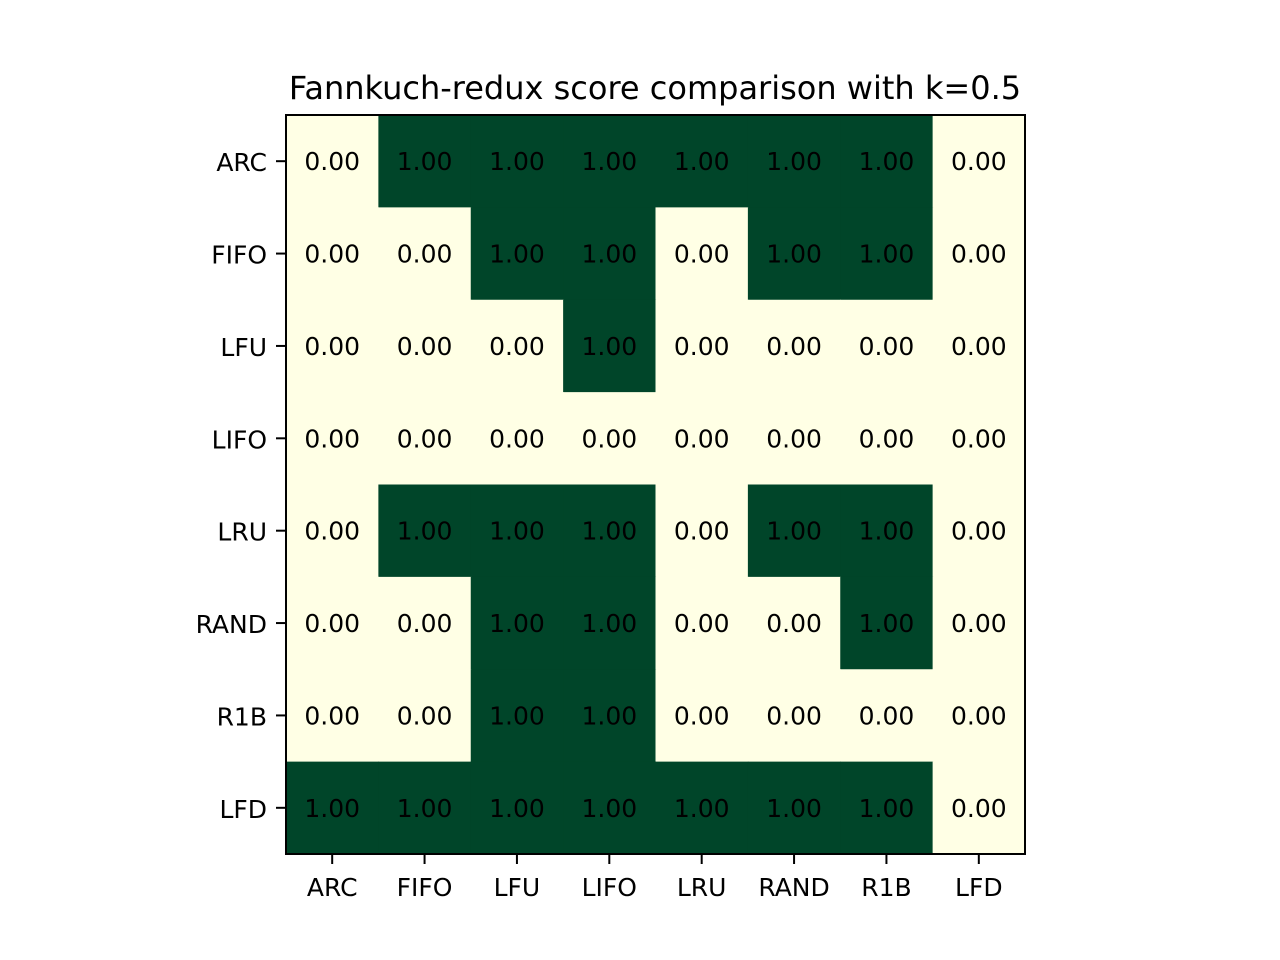 The image size is (1280, 960). Describe the element at coordinates (517, 887) in the screenshot. I see `x-tick-label: LFU` at that location.